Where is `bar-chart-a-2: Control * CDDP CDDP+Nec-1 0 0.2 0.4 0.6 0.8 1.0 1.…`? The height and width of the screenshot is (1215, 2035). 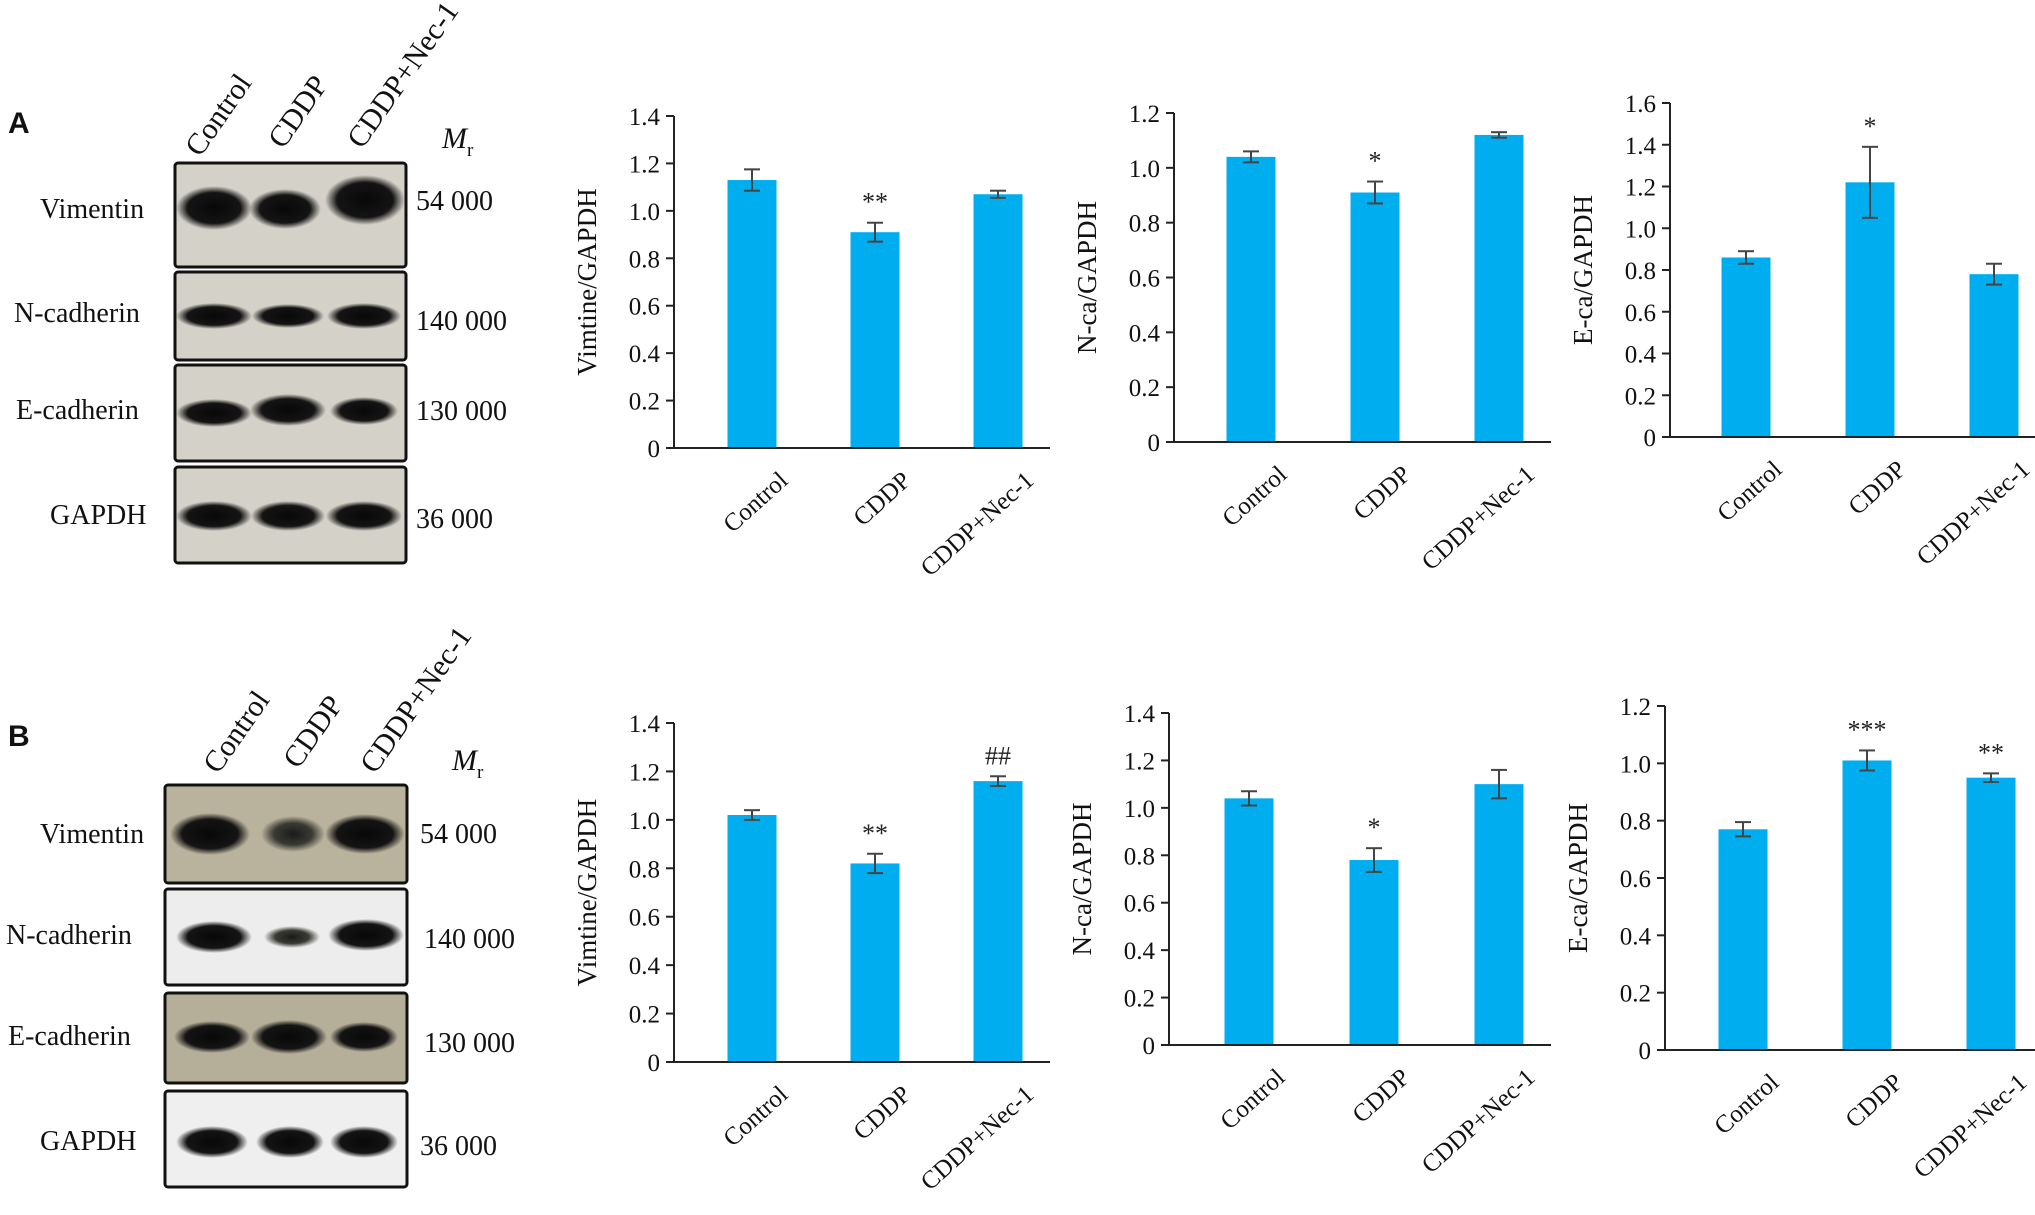
bar-chart-a-2: Control * CDDP CDDP+Nec-1 0 0.2 0.4 0.6 0.8 1.0 1.… is located at coordinates (1311, 338).